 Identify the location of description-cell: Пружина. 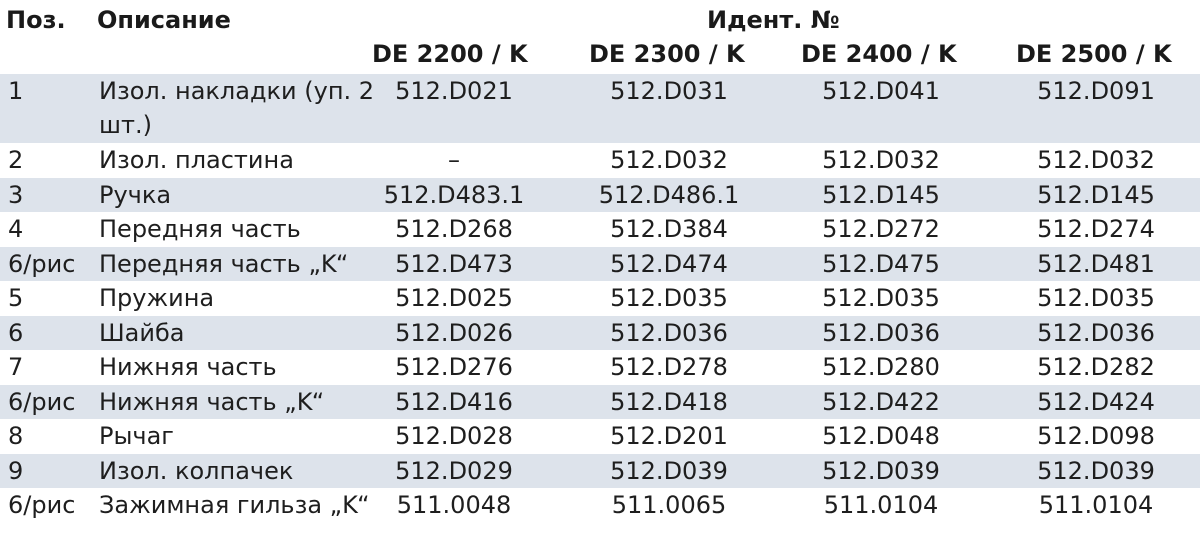
(157, 298).